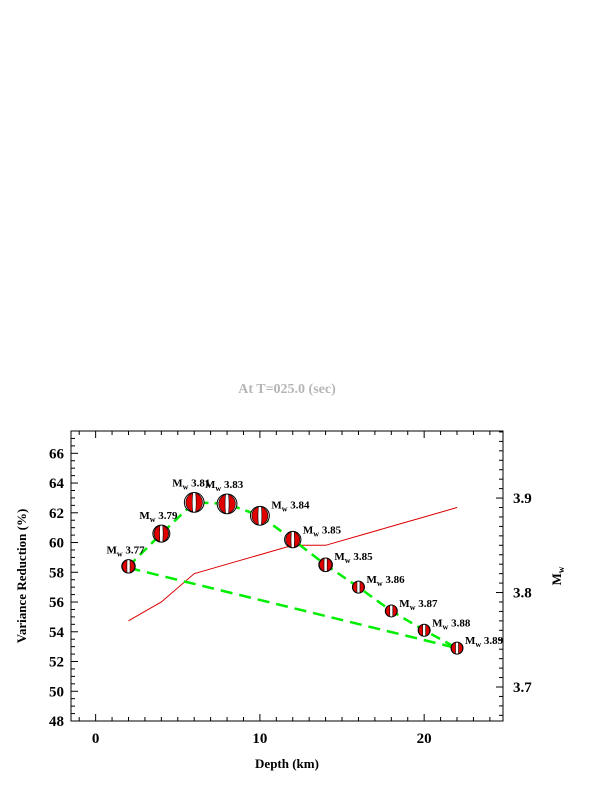  I want to click on y-tick-label: 60, so click(56, 544).